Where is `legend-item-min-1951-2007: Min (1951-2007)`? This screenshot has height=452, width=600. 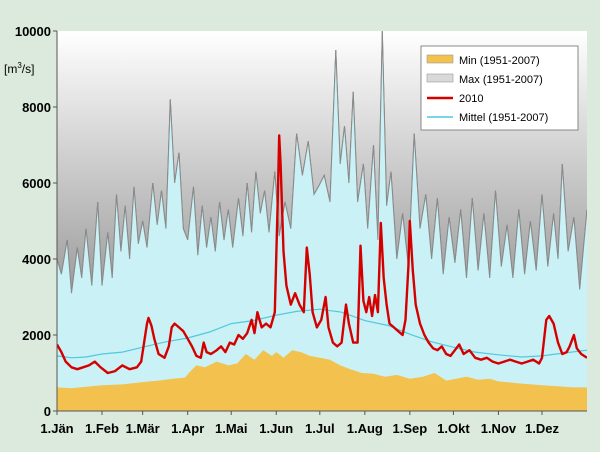
legend-item-min-1951-2007: Min (1951-2007) is located at coordinates (483, 60).